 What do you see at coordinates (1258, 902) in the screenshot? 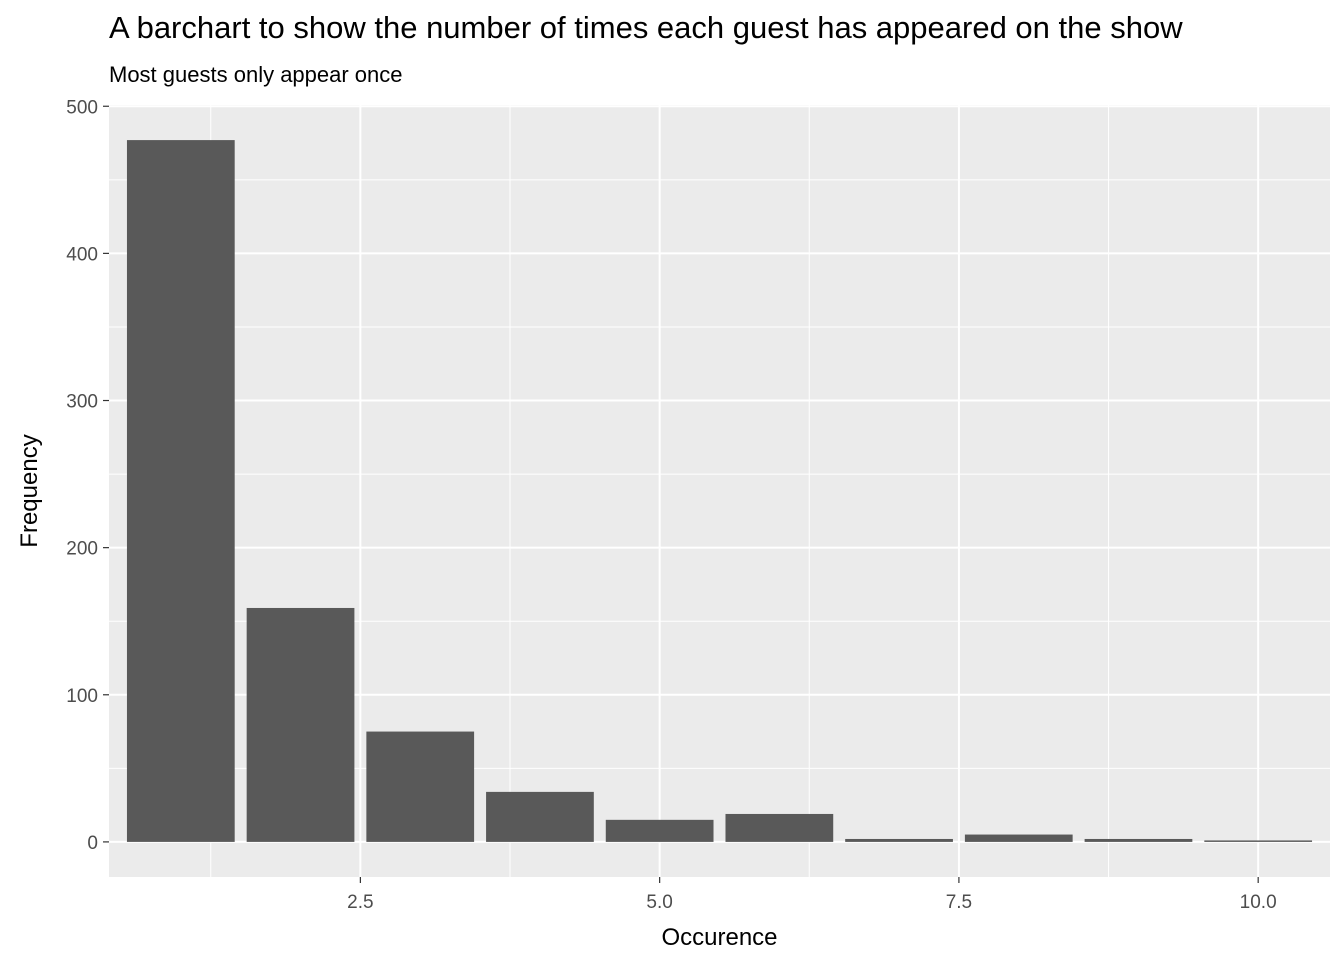
I see `x-tick-label: 10.0` at bounding box center [1258, 902].